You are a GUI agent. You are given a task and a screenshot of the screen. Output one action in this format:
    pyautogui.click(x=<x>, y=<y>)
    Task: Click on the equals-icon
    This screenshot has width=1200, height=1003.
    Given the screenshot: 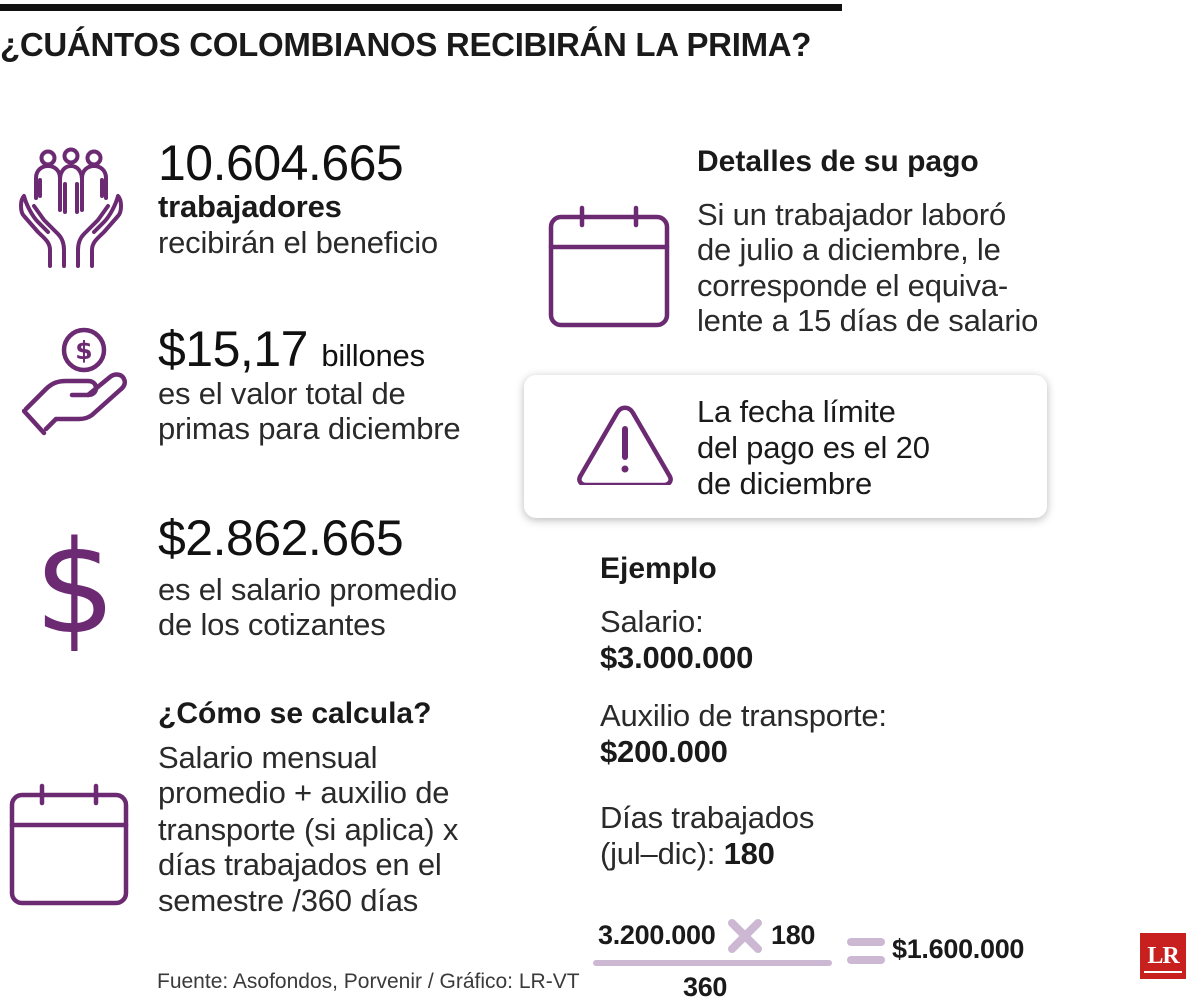 What is the action you would take?
    pyautogui.click(x=866, y=951)
    